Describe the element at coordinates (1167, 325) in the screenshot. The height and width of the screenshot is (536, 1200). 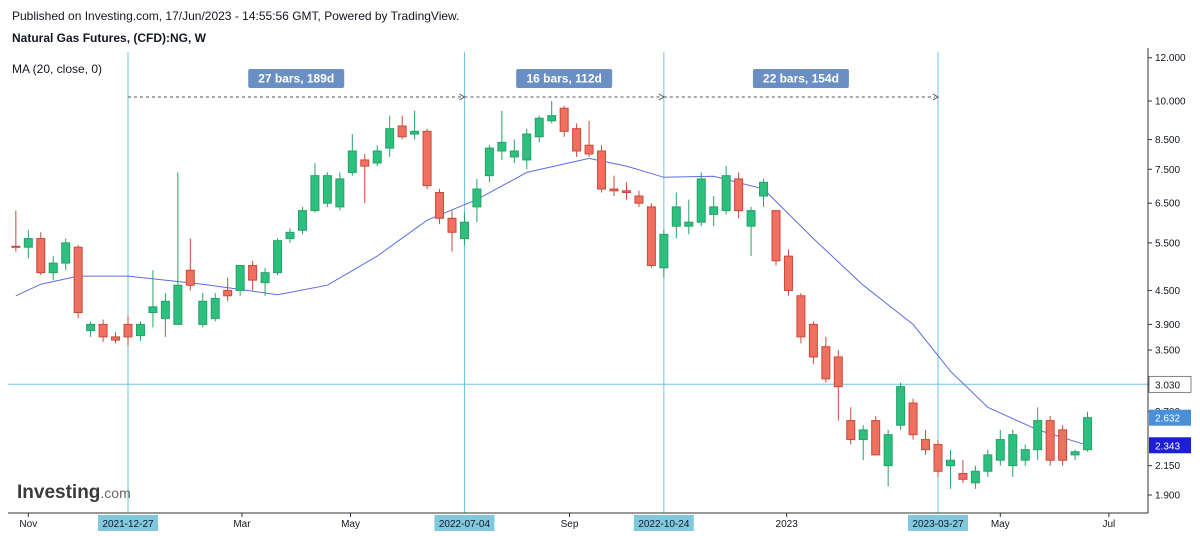
I see `y-tick-label: 3.900` at that location.